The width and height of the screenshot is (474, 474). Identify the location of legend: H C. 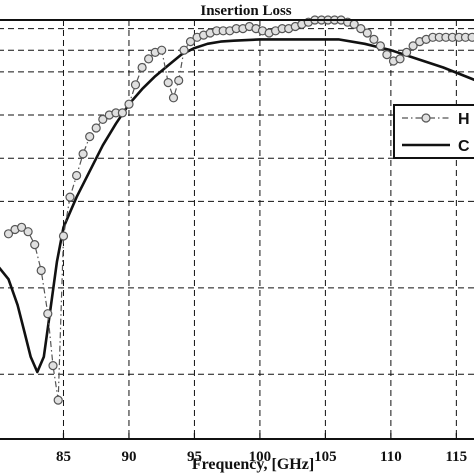
(433, 131).